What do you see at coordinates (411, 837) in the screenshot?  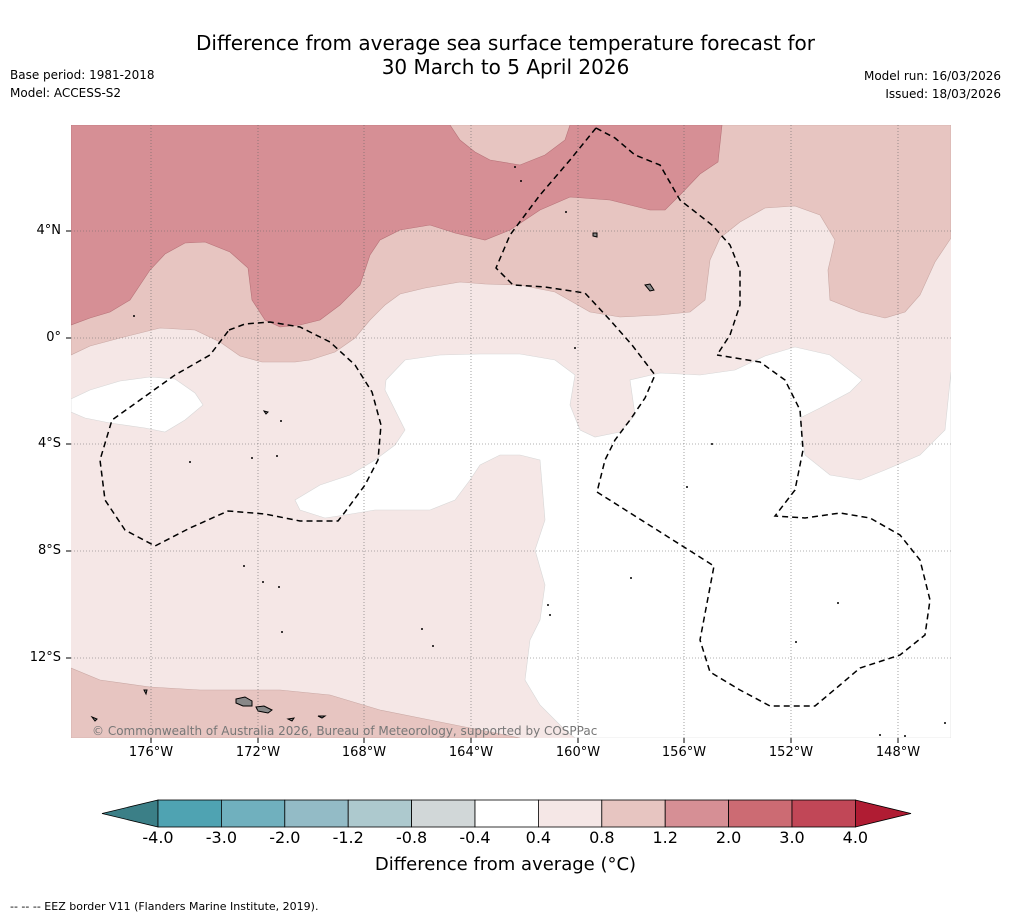 I see `colorbar-tick: -0.8` at bounding box center [411, 837].